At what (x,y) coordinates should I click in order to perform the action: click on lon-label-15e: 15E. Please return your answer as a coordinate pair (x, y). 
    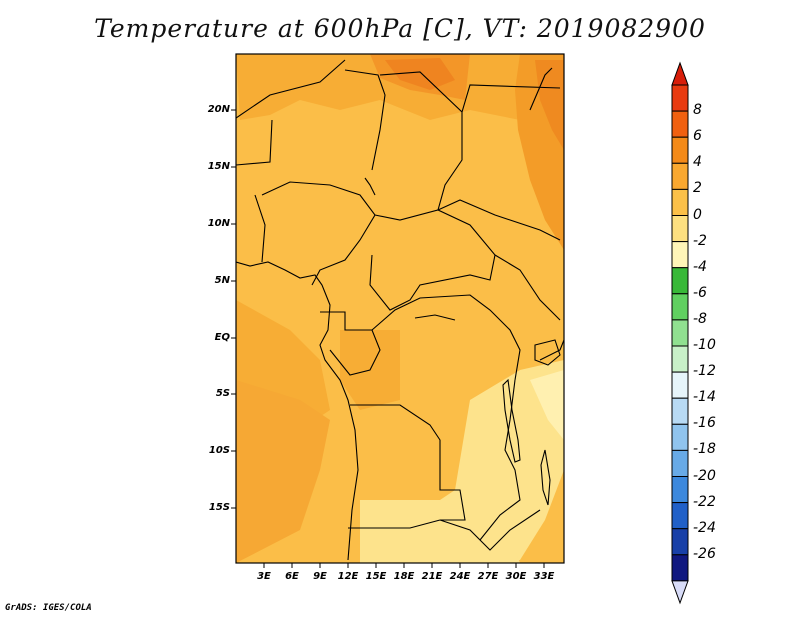
    Looking at the image, I should click on (376, 576).